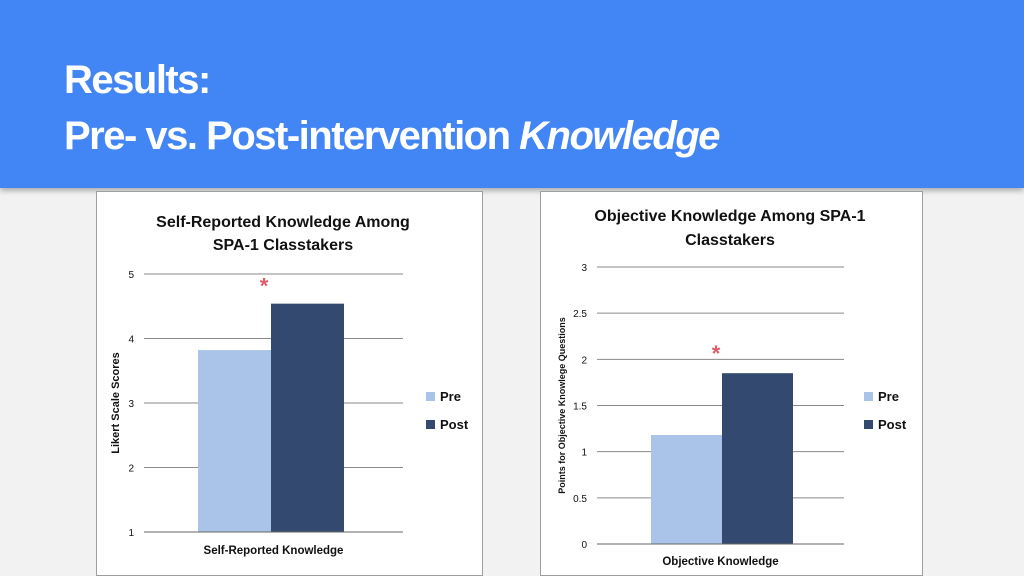 This screenshot has height=576, width=1024. I want to click on chart-title-line: Self-Reported Knowledge Among, so click(283, 222).